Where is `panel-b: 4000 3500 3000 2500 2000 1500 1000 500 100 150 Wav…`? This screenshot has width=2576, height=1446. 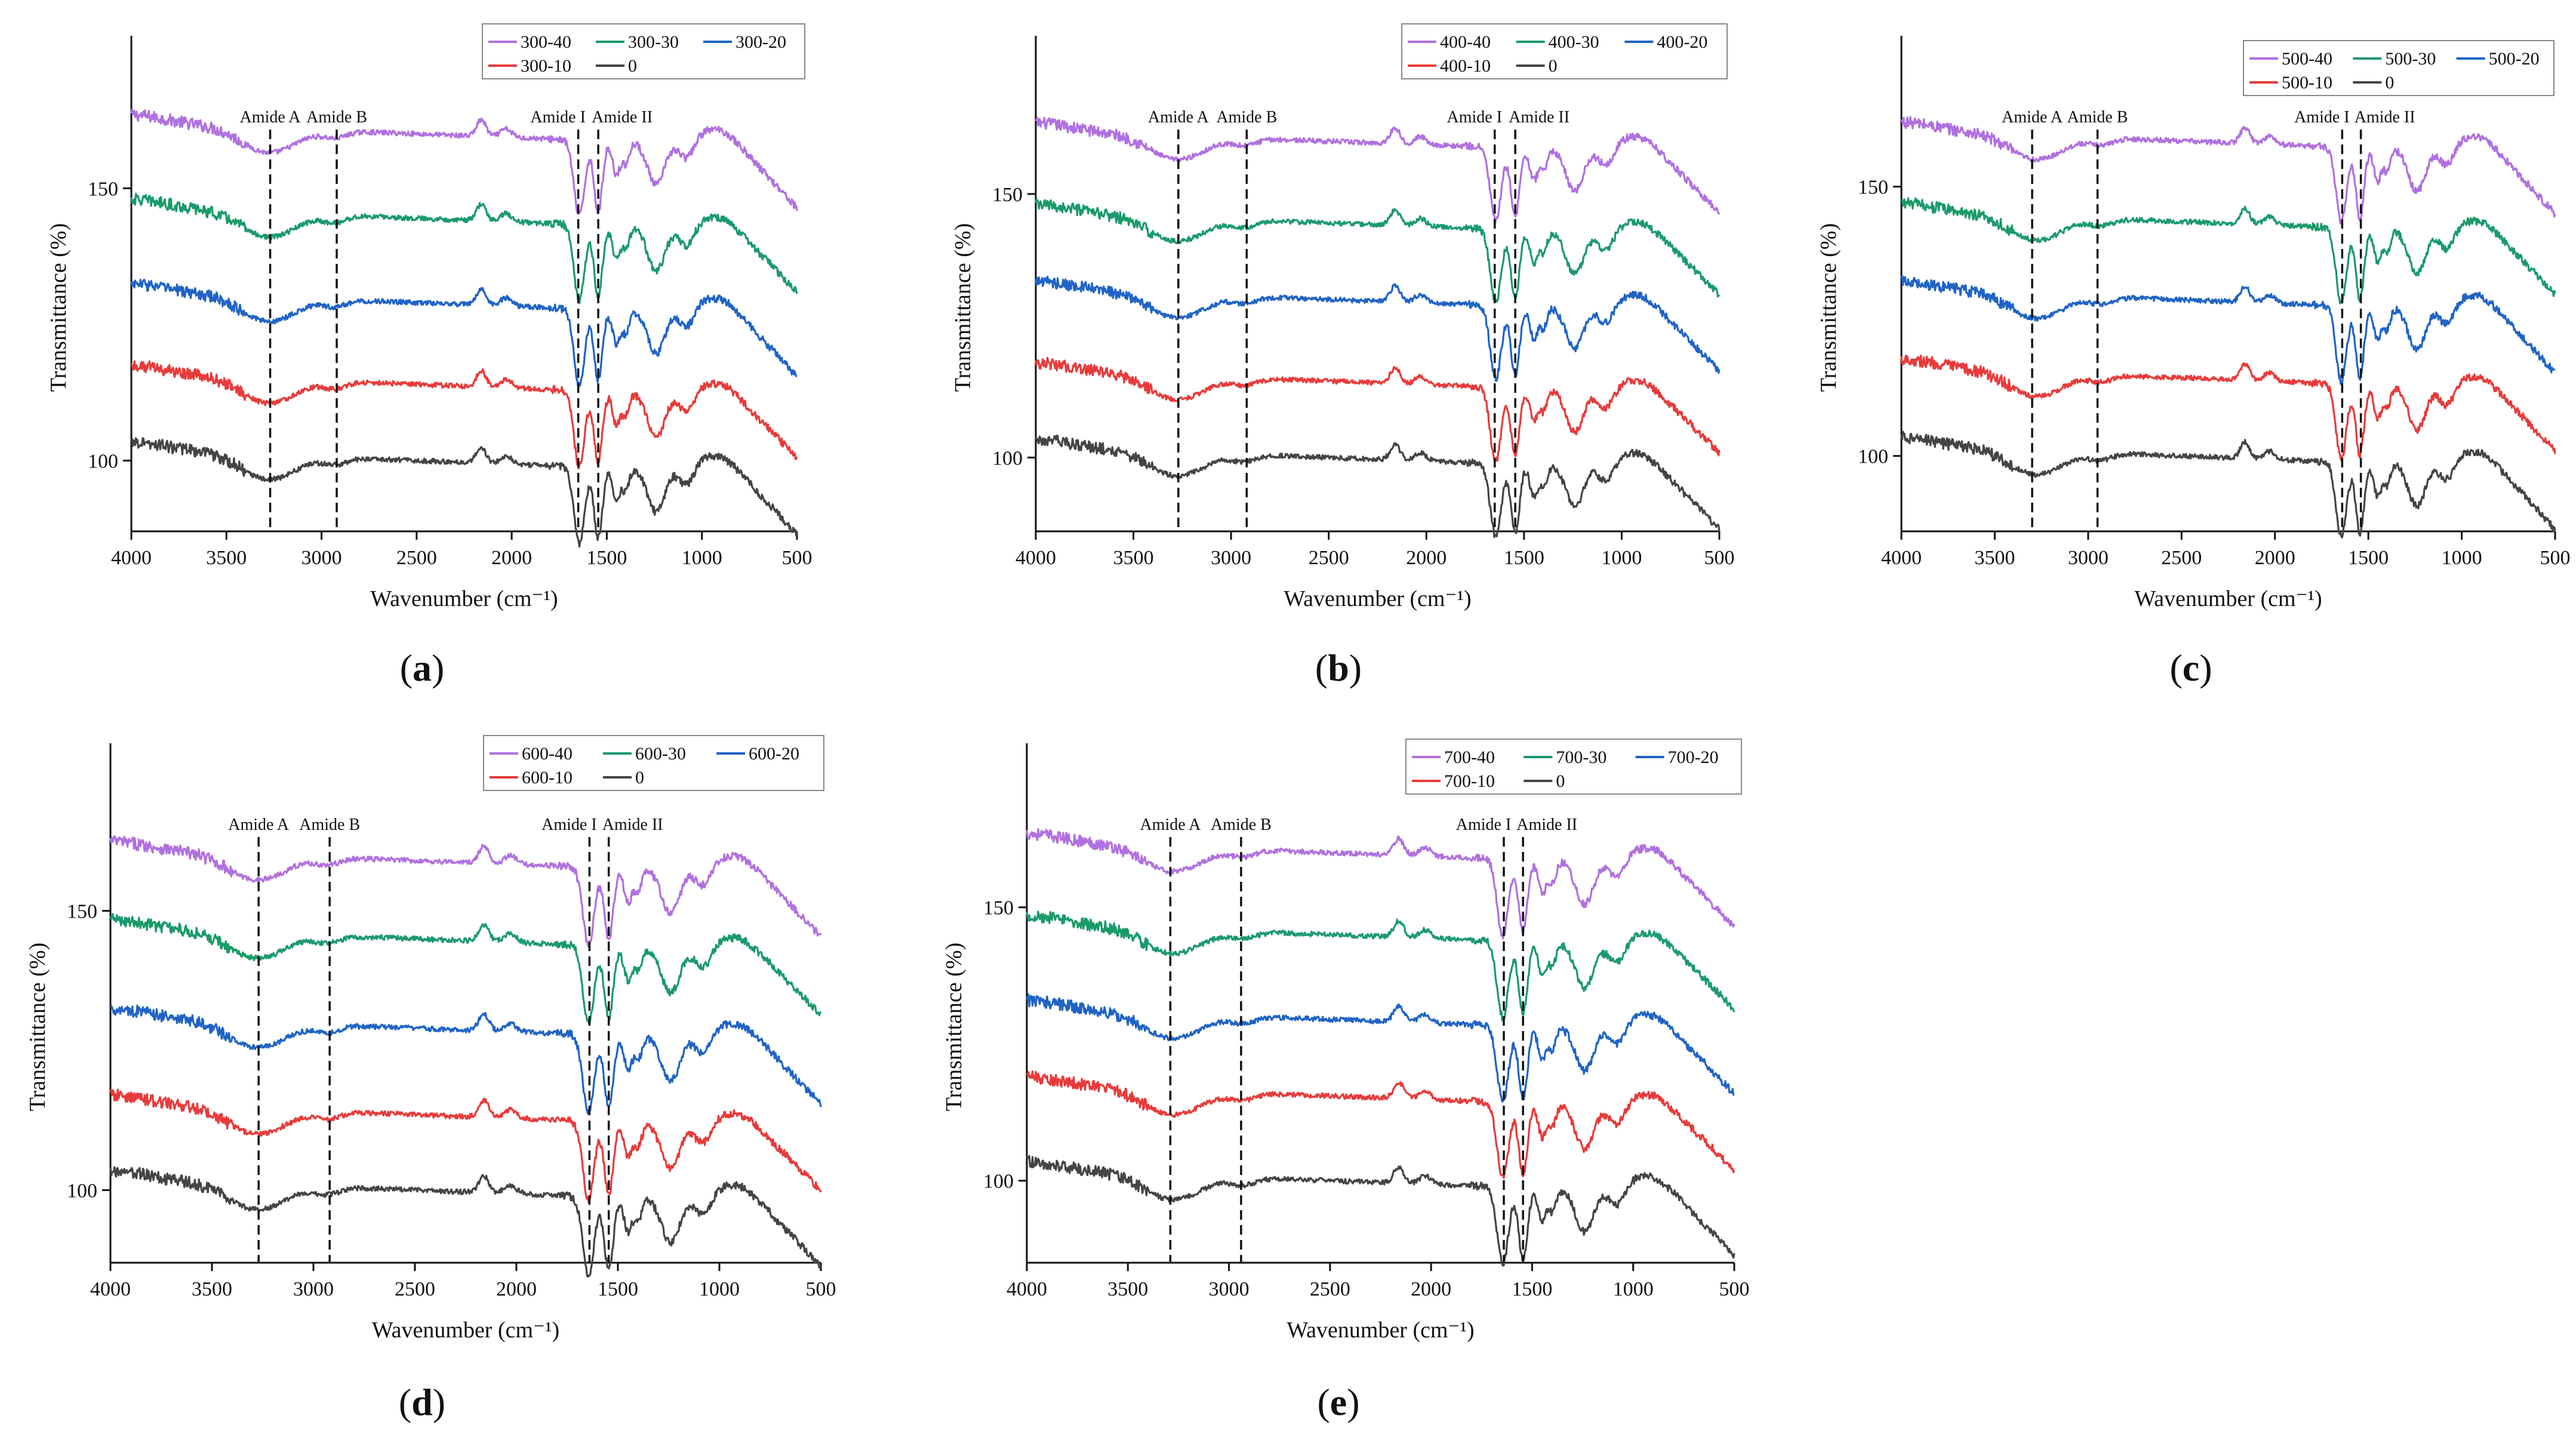
panel-b: 4000 3500 3000 2500 2000 1500 1000 500 100 150 Wav… is located at coordinates (1342, 356).